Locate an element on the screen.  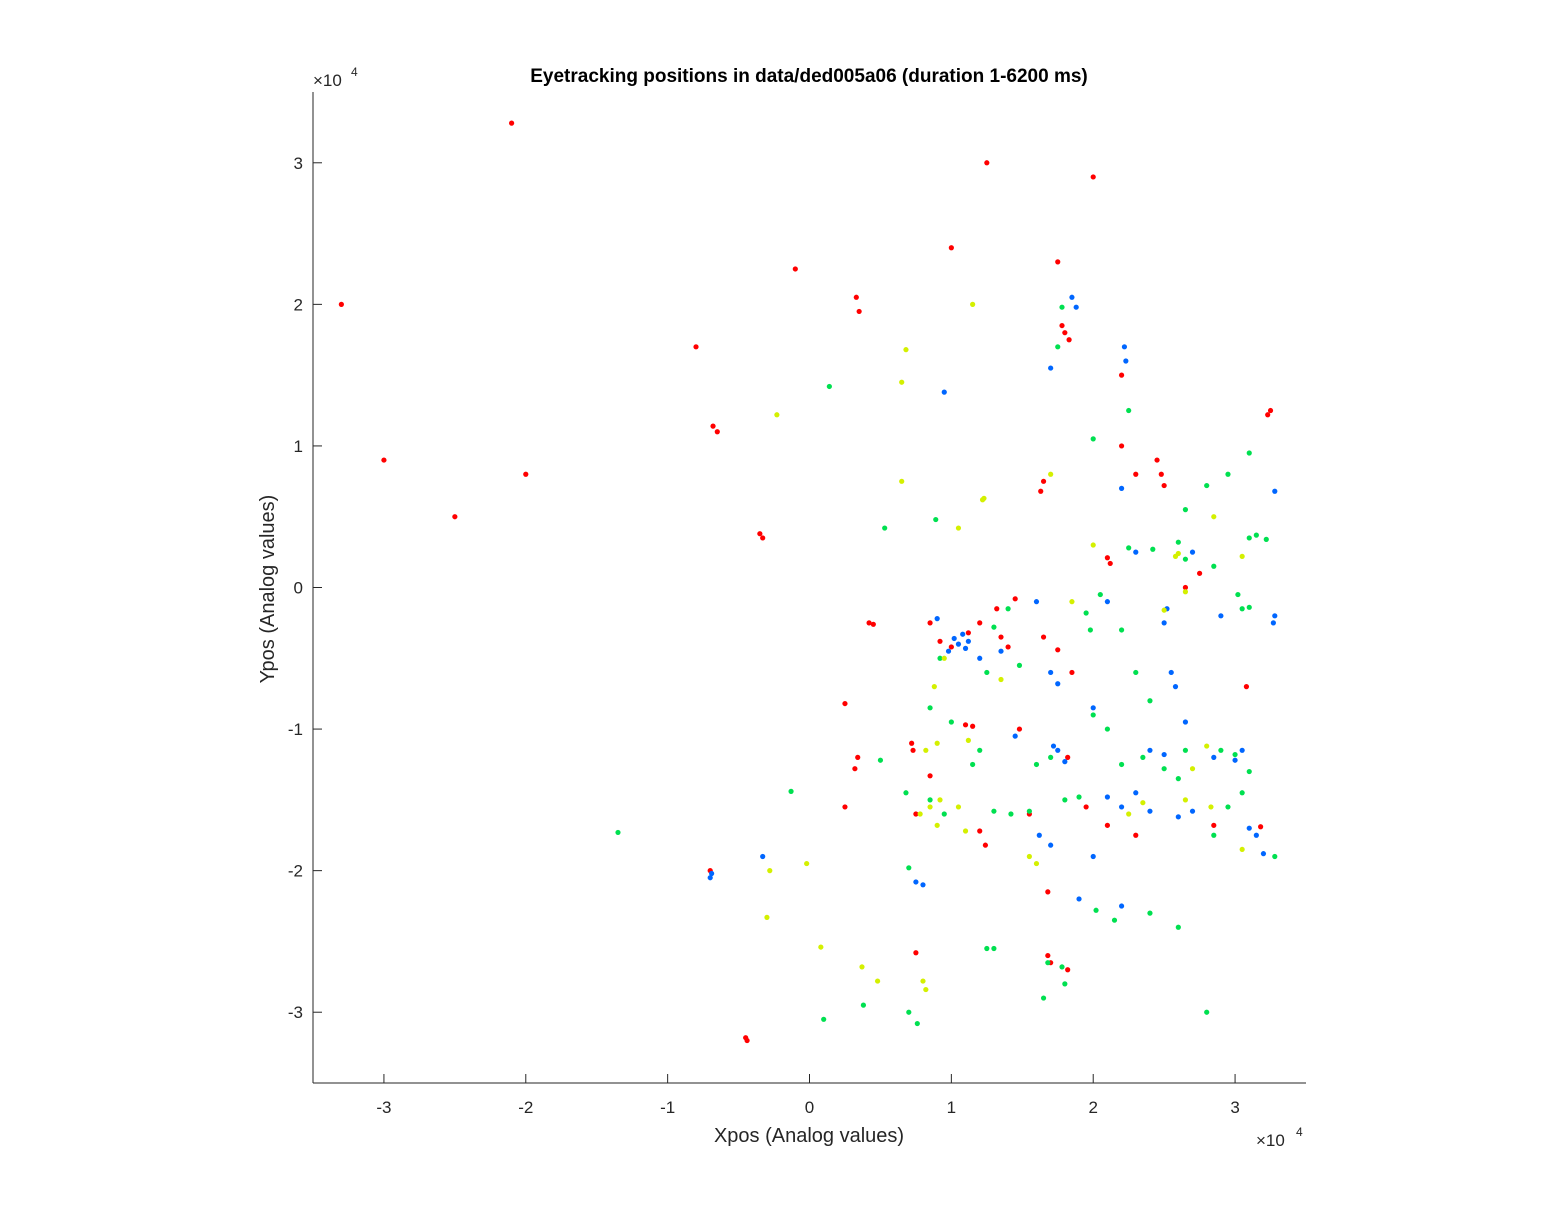
y-tick-label: 2 is located at coordinates (298, 304).